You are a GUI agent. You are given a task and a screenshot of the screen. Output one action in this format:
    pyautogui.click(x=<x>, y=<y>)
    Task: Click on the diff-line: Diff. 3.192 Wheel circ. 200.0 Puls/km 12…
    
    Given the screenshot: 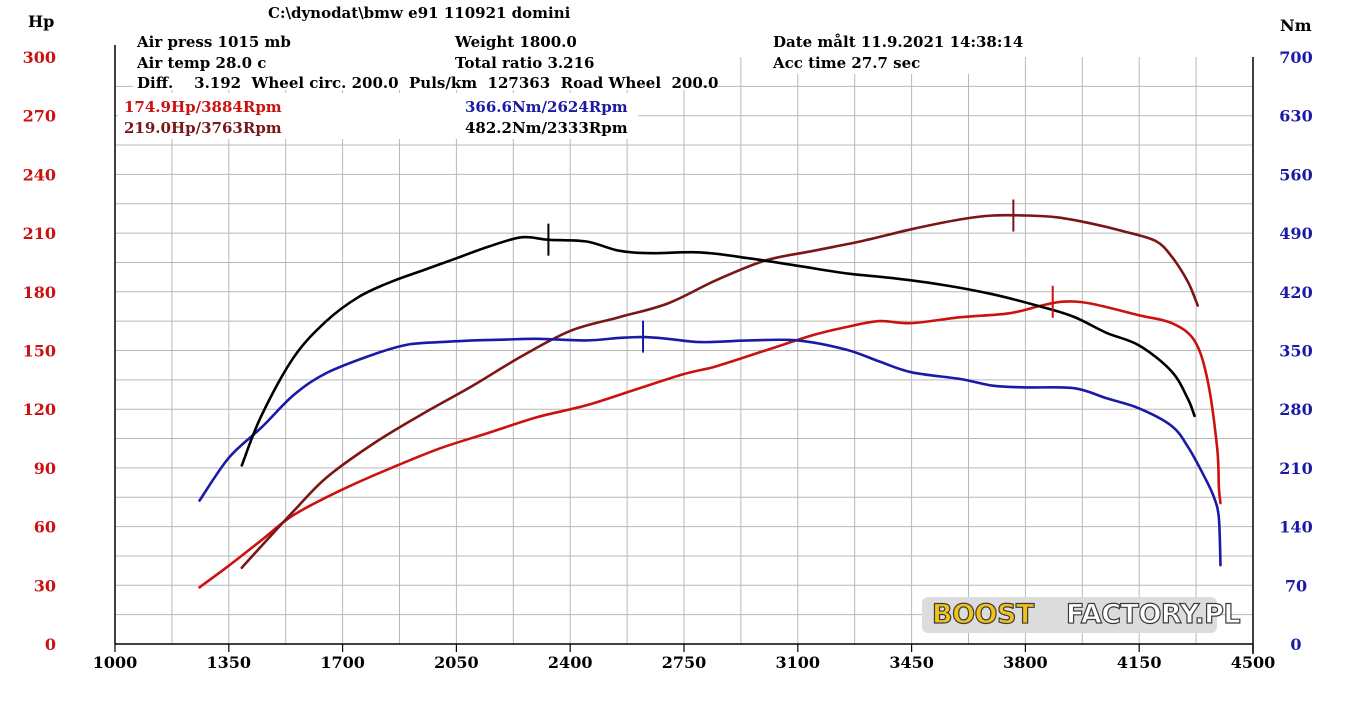 What is the action you would take?
    pyautogui.click(x=427, y=83)
    